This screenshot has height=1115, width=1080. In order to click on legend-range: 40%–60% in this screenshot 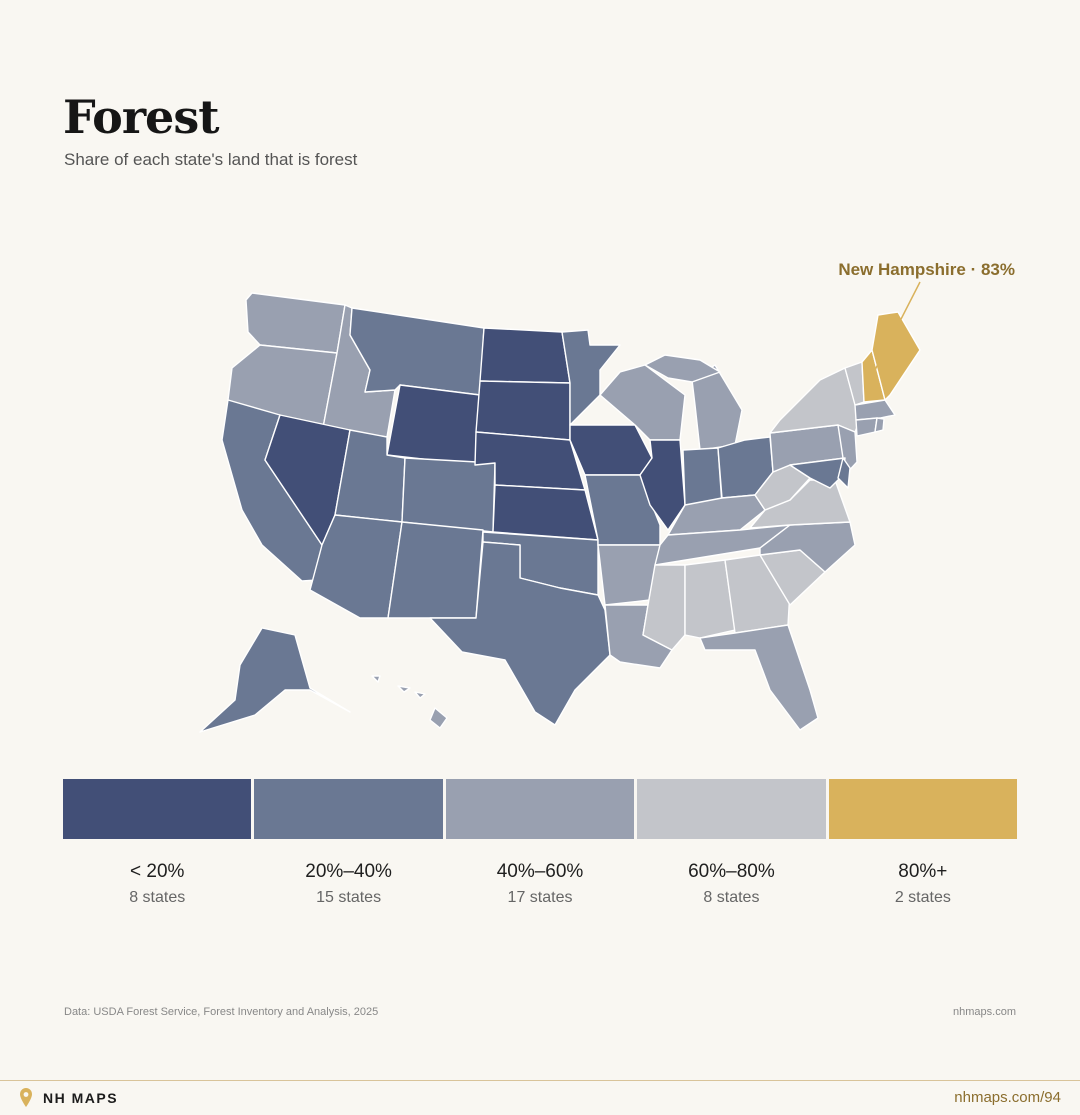, I will do `click(540, 871)`.